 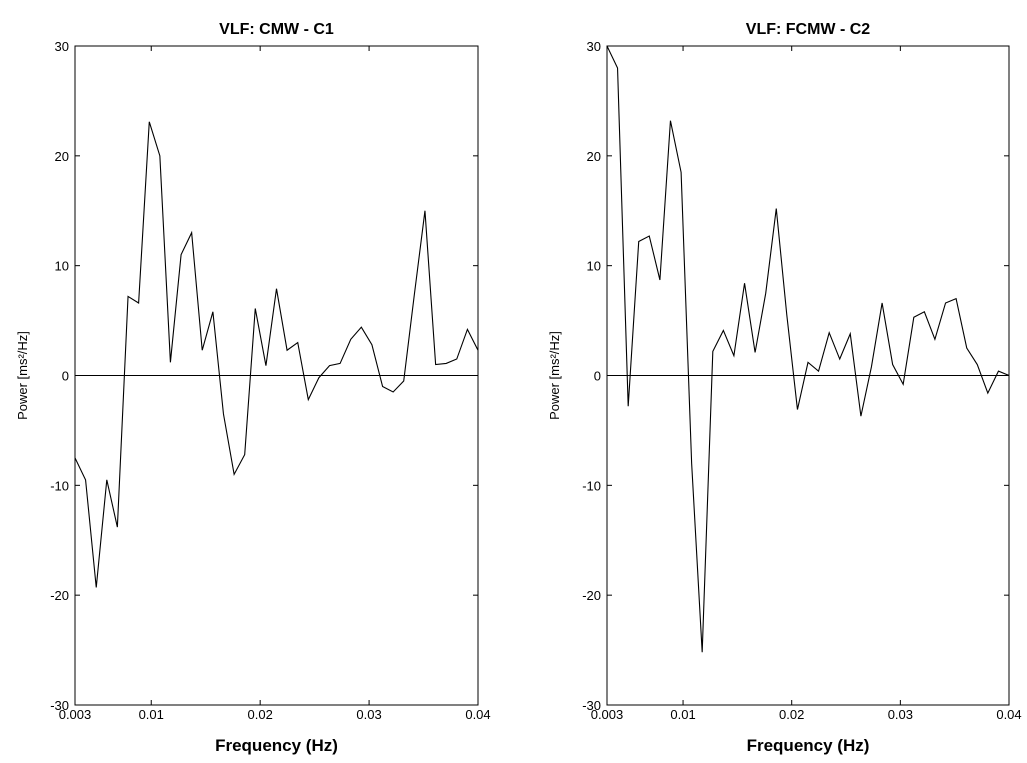 I want to click on chart-title: VLF: FCMW - C2, so click(x=808, y=29).